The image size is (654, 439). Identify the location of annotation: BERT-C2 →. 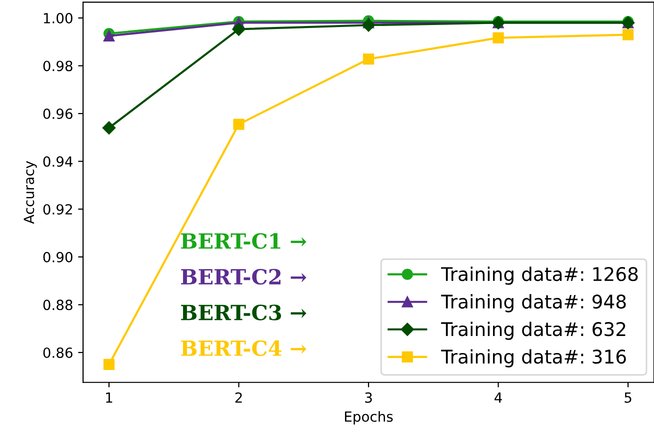
(243, 276).